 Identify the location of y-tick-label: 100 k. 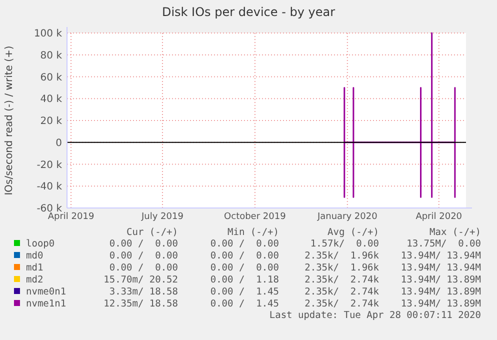
(48, 34).